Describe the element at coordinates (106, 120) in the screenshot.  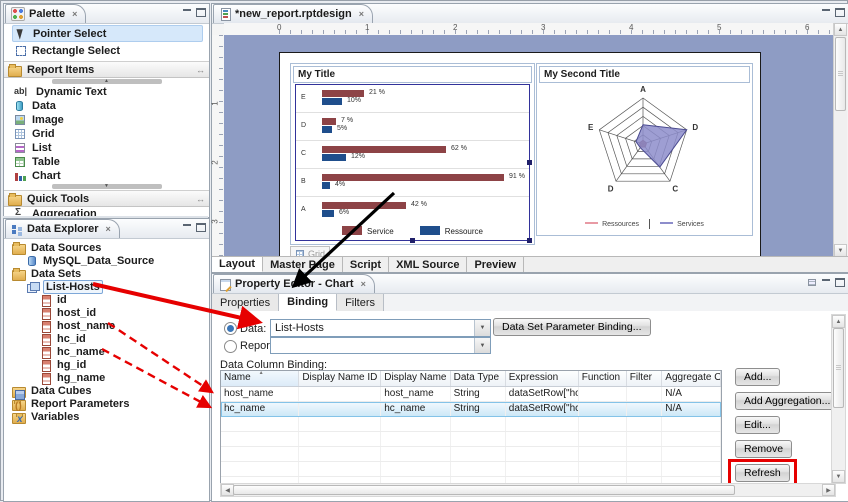
I see `palette-item: Image` at that location.